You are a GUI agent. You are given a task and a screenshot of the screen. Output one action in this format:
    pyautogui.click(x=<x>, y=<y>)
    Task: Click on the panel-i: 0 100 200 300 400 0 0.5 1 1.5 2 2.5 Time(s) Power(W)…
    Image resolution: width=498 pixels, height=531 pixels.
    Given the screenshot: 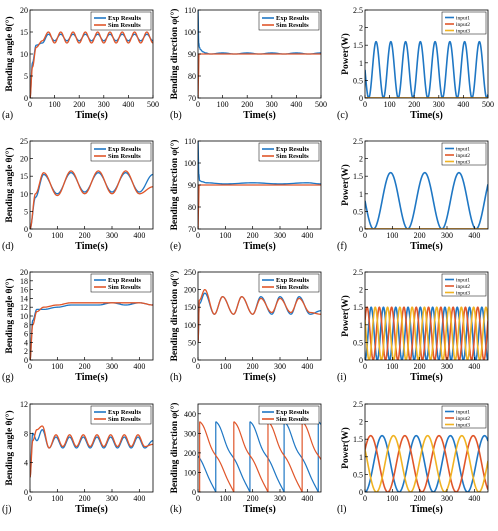 What is the action you would take?
    pyautogui.click(x=413, y=325)
    